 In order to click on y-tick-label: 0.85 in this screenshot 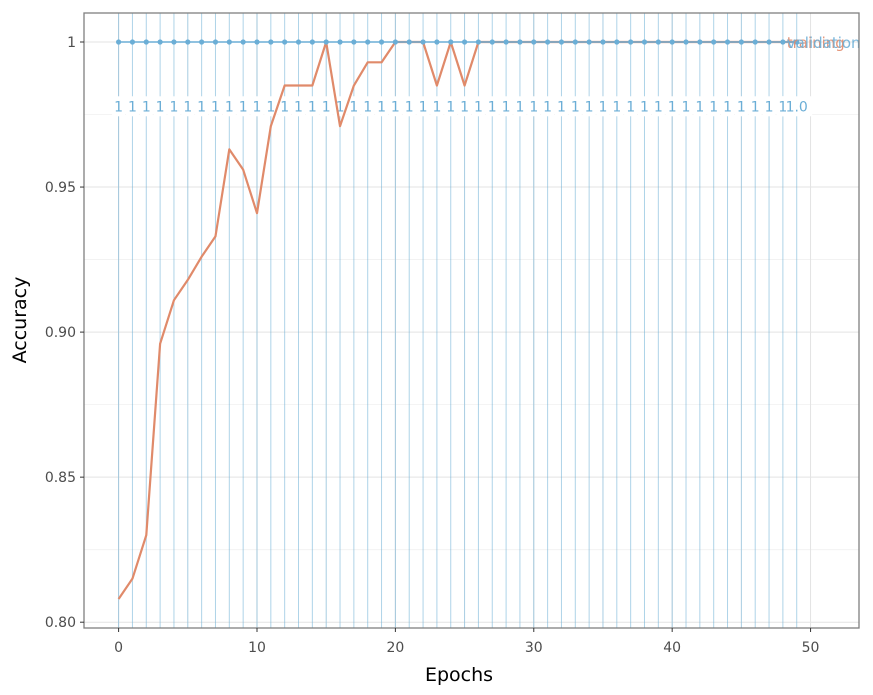, I will do `click(60, 478)`.